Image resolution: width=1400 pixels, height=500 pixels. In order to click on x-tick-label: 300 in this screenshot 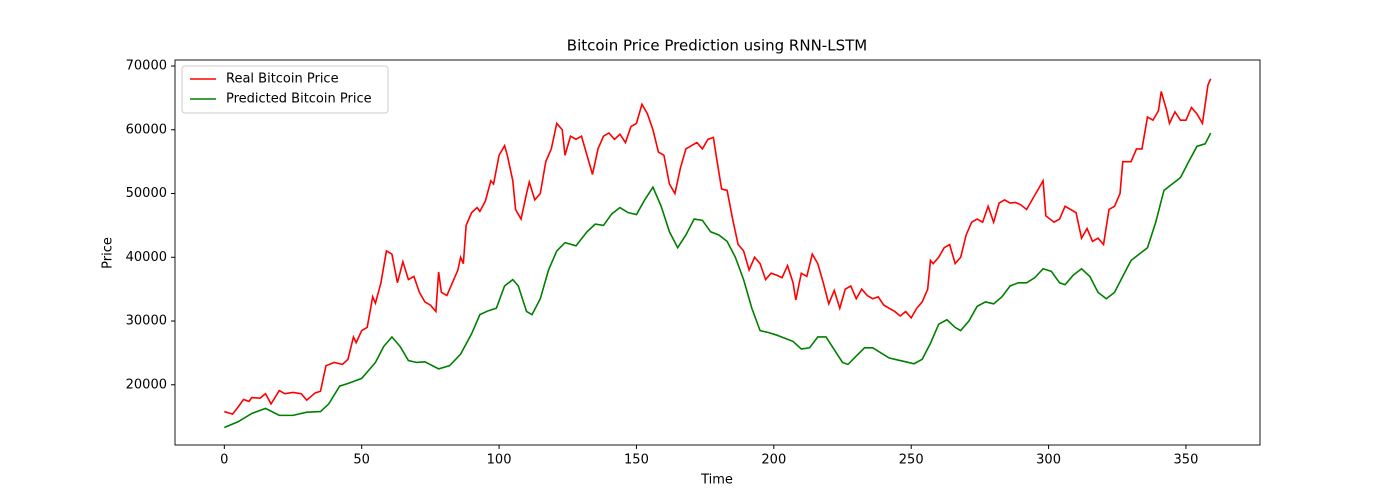, I will do `click(1048, 460)`.